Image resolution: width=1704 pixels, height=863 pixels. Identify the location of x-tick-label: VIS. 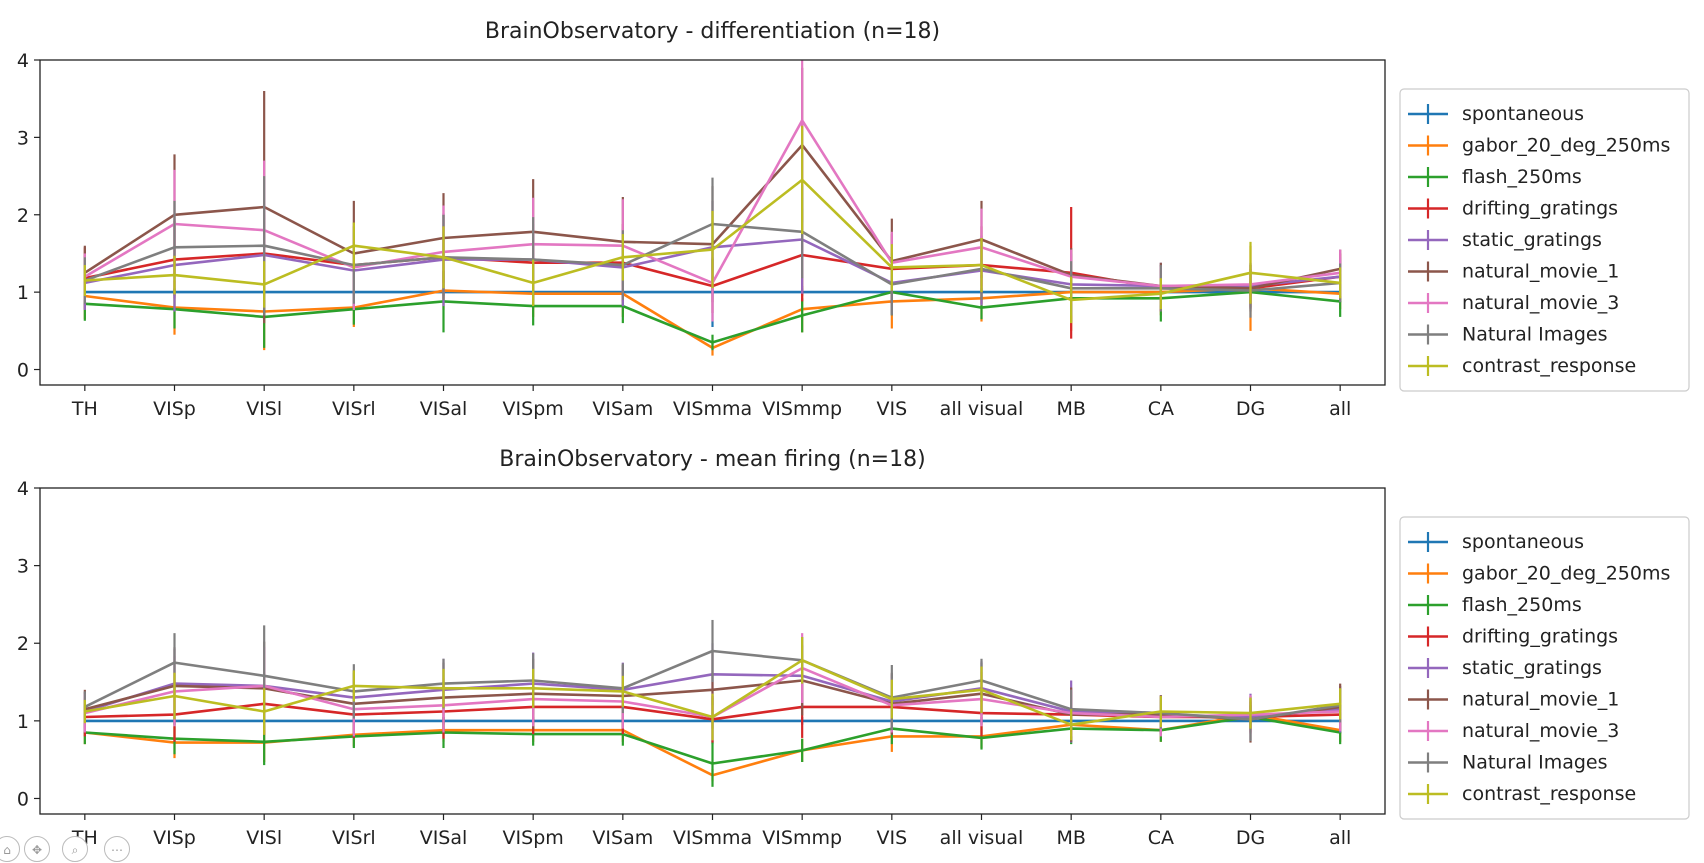
(891, 409).